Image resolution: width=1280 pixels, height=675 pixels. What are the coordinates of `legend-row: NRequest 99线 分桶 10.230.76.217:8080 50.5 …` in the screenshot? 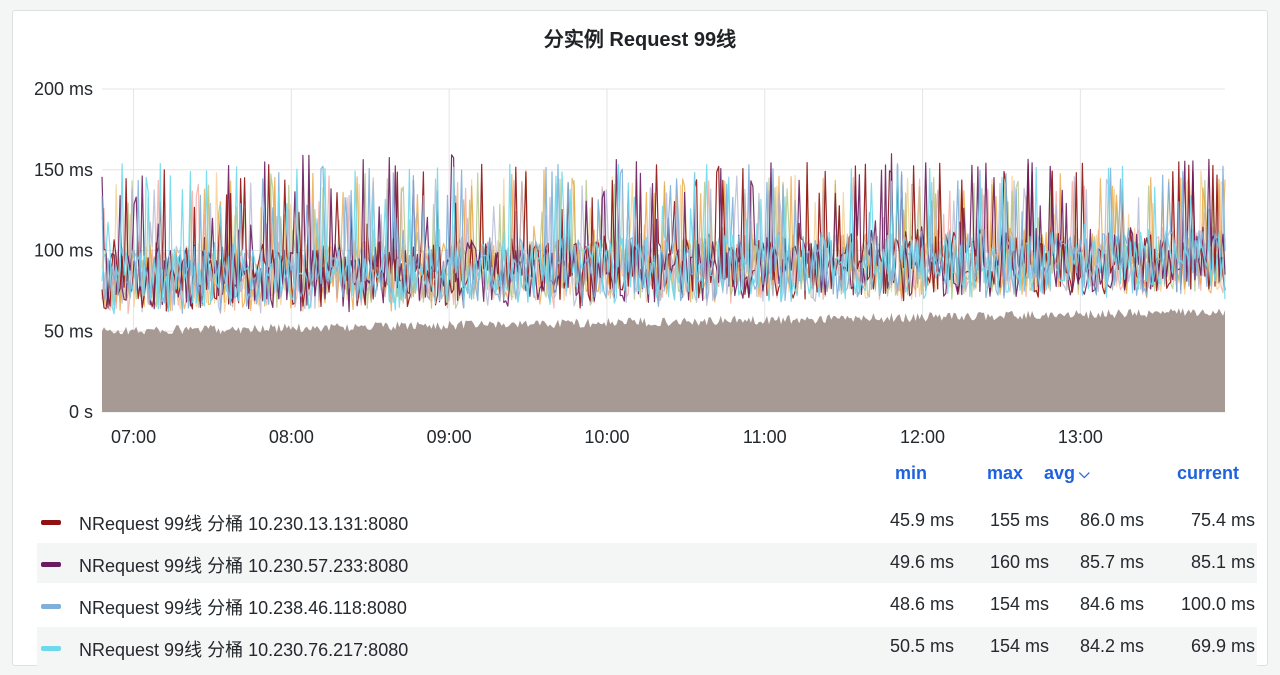 It's located at (647, 647).